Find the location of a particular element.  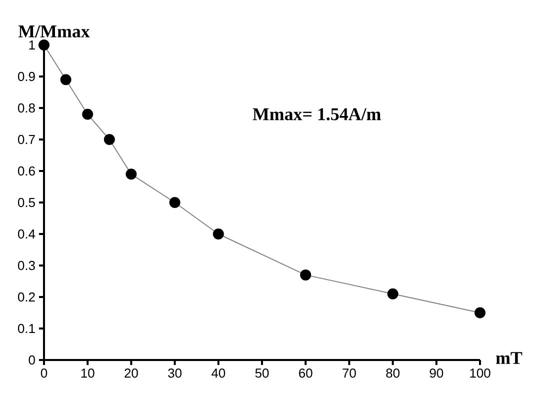

x-tick-label: 40 is located at coordinates (219, 373).